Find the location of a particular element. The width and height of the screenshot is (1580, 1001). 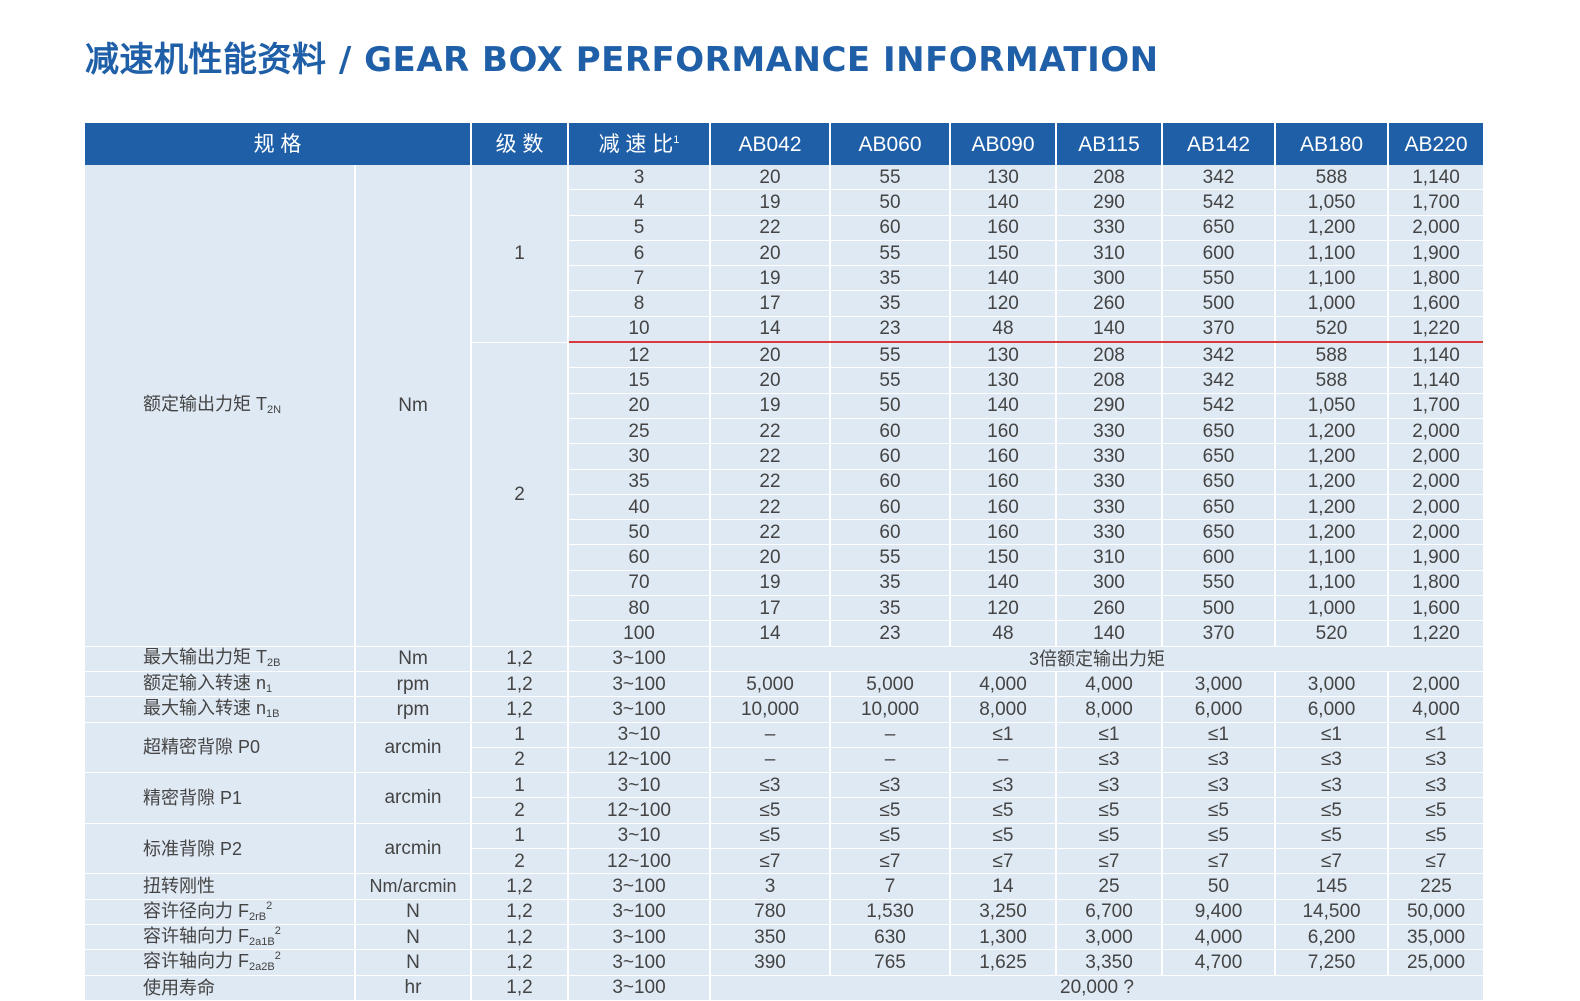

ratio-cell: 80 is located at coordinates (639, 608).